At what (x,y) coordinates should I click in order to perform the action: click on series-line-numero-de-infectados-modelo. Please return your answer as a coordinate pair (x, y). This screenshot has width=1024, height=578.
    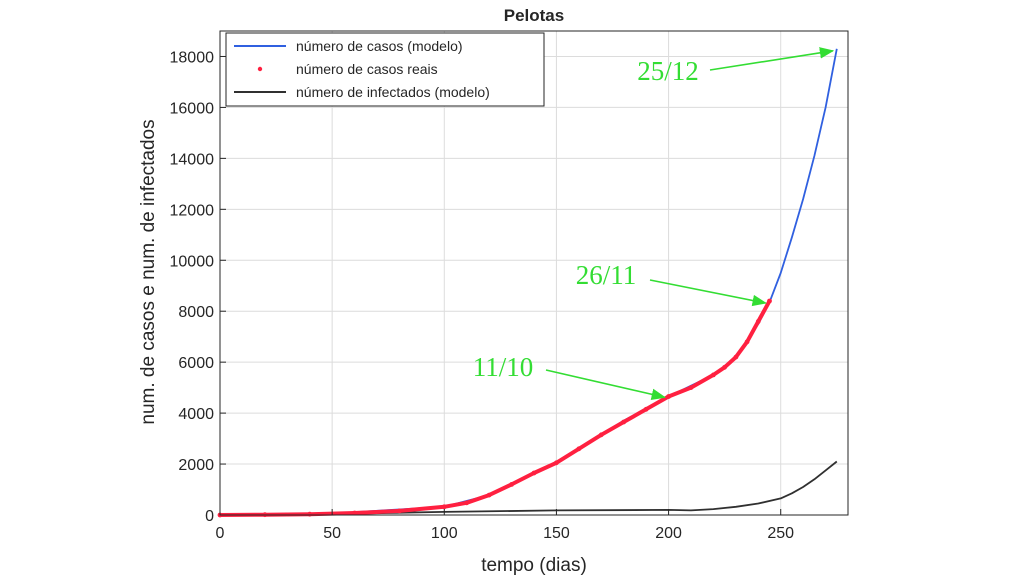
    Looking at the image, I should click on (528, 488).